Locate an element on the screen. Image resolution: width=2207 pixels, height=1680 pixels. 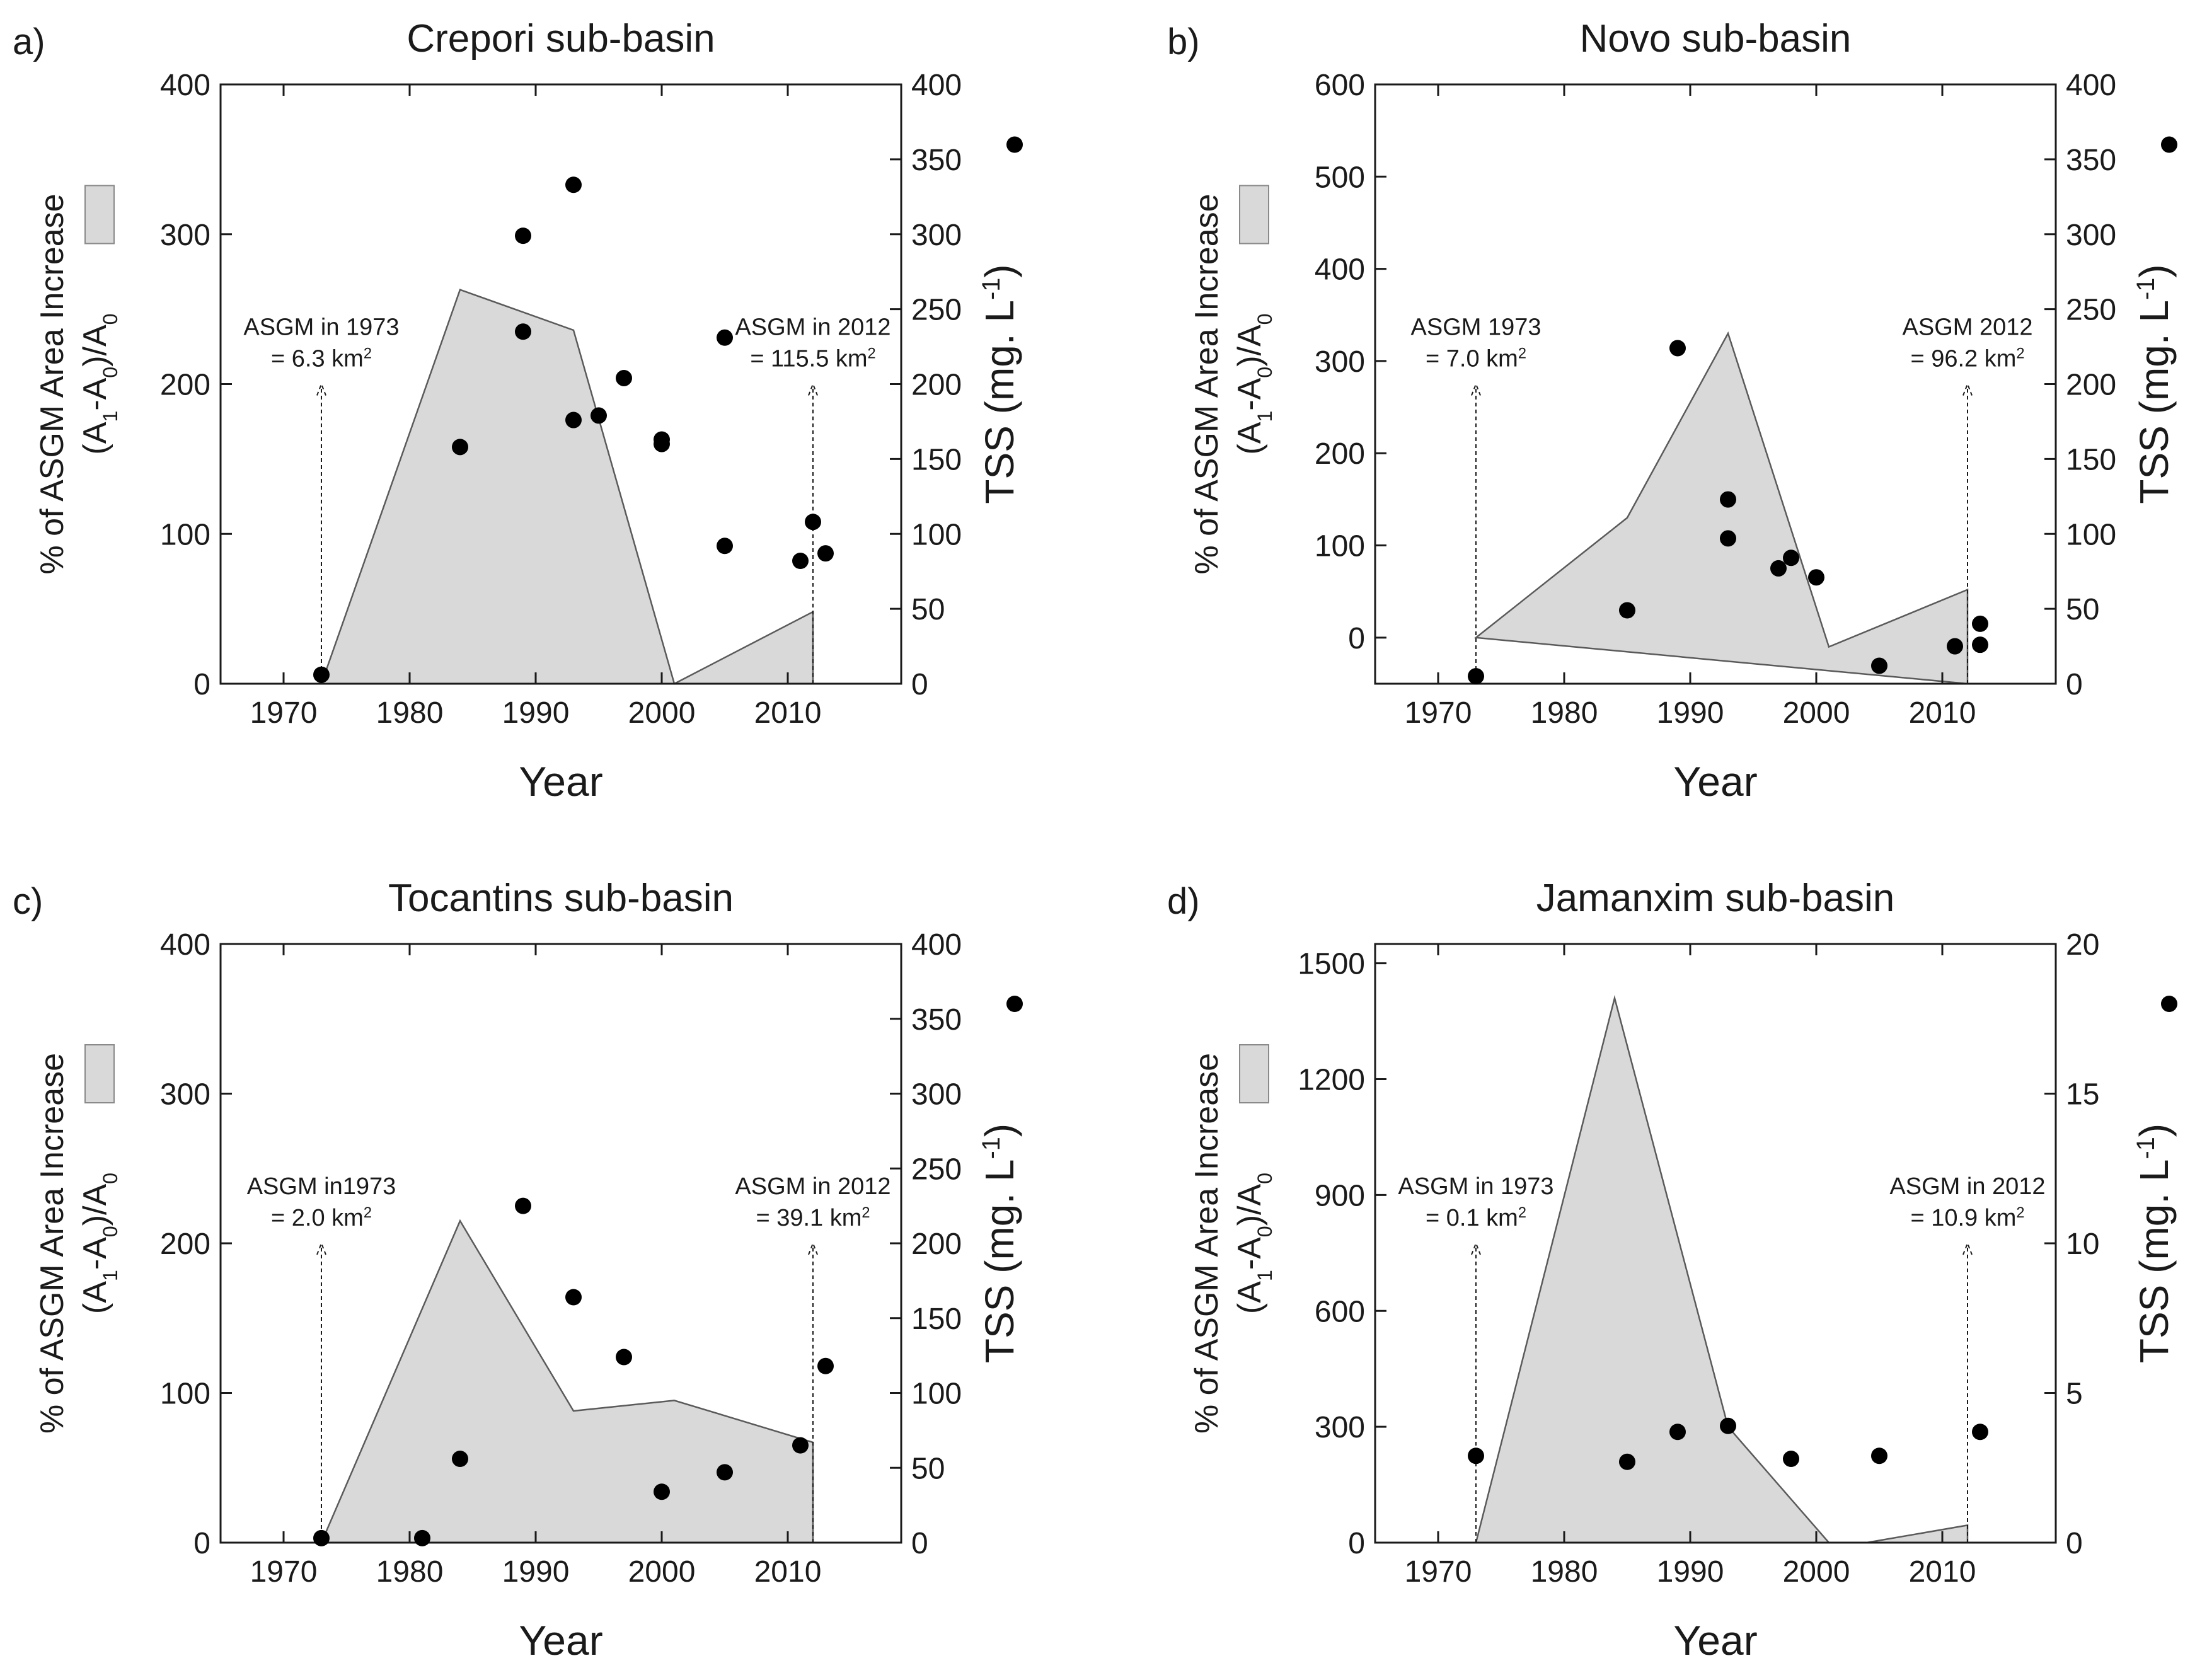
y-tick-label: 1500 is located at coordinates (1331, 964).